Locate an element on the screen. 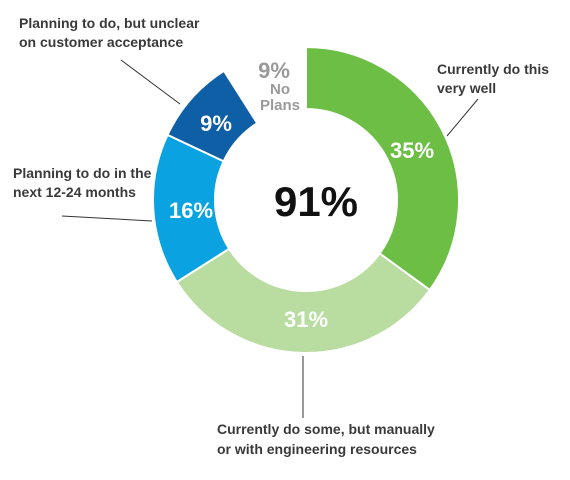 Image resolution: width=570 pixels, height=480 pixels. slice-no-plans is located at coordinates (264, 85).